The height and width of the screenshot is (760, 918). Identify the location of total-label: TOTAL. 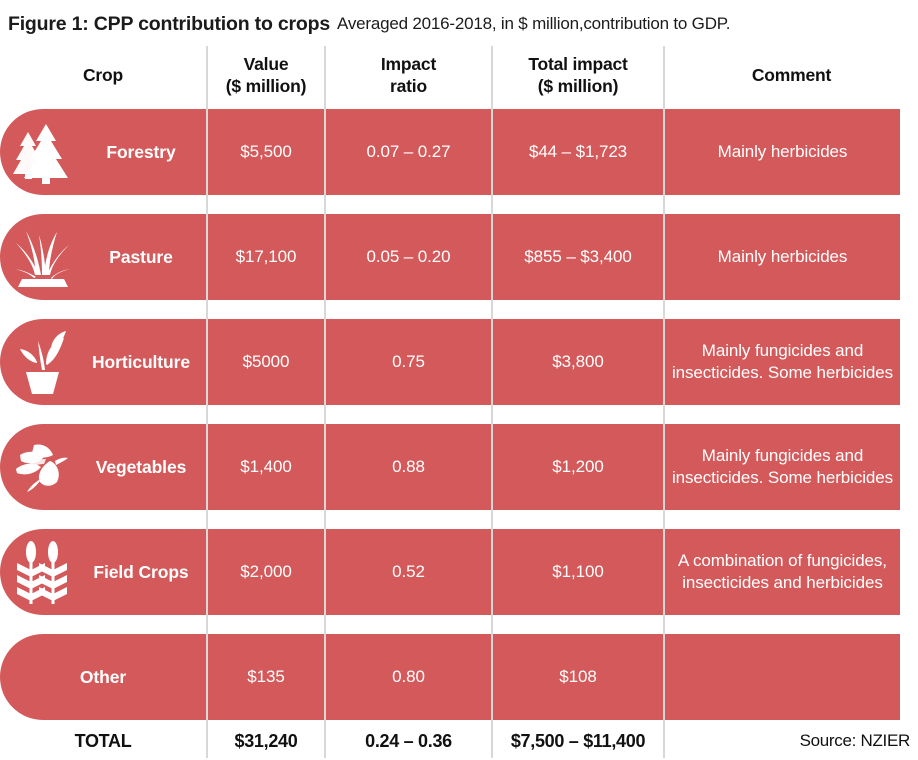
(103, 740).